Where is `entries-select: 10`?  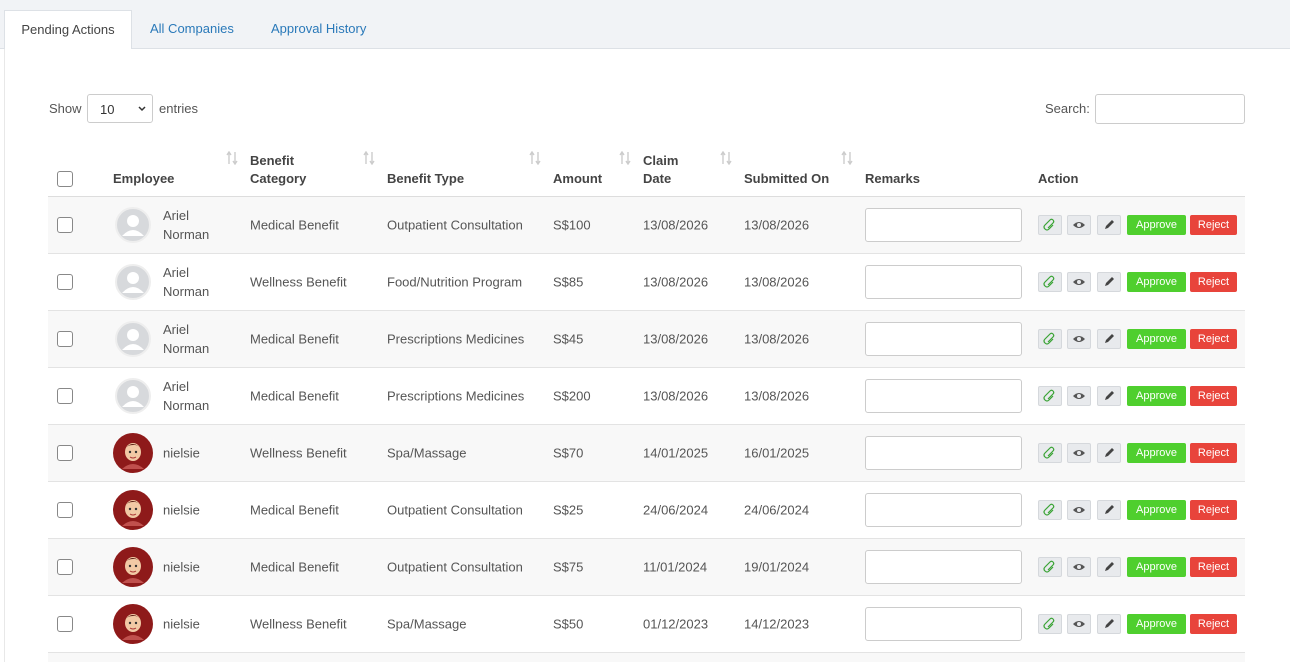 entries-select: 10 is located at coordinates (120, 108).